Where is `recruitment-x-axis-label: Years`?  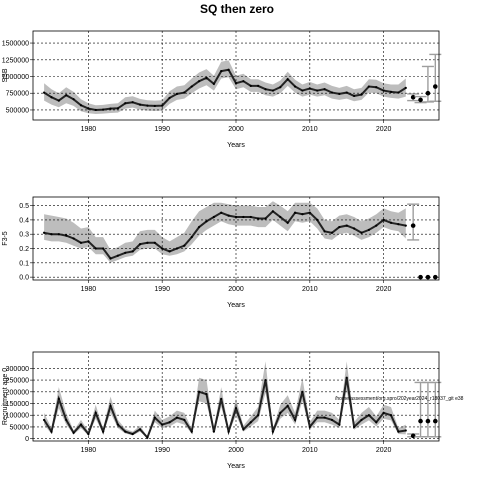
recruitment-x-axis-label: Years is located at coordinates (236, 466).